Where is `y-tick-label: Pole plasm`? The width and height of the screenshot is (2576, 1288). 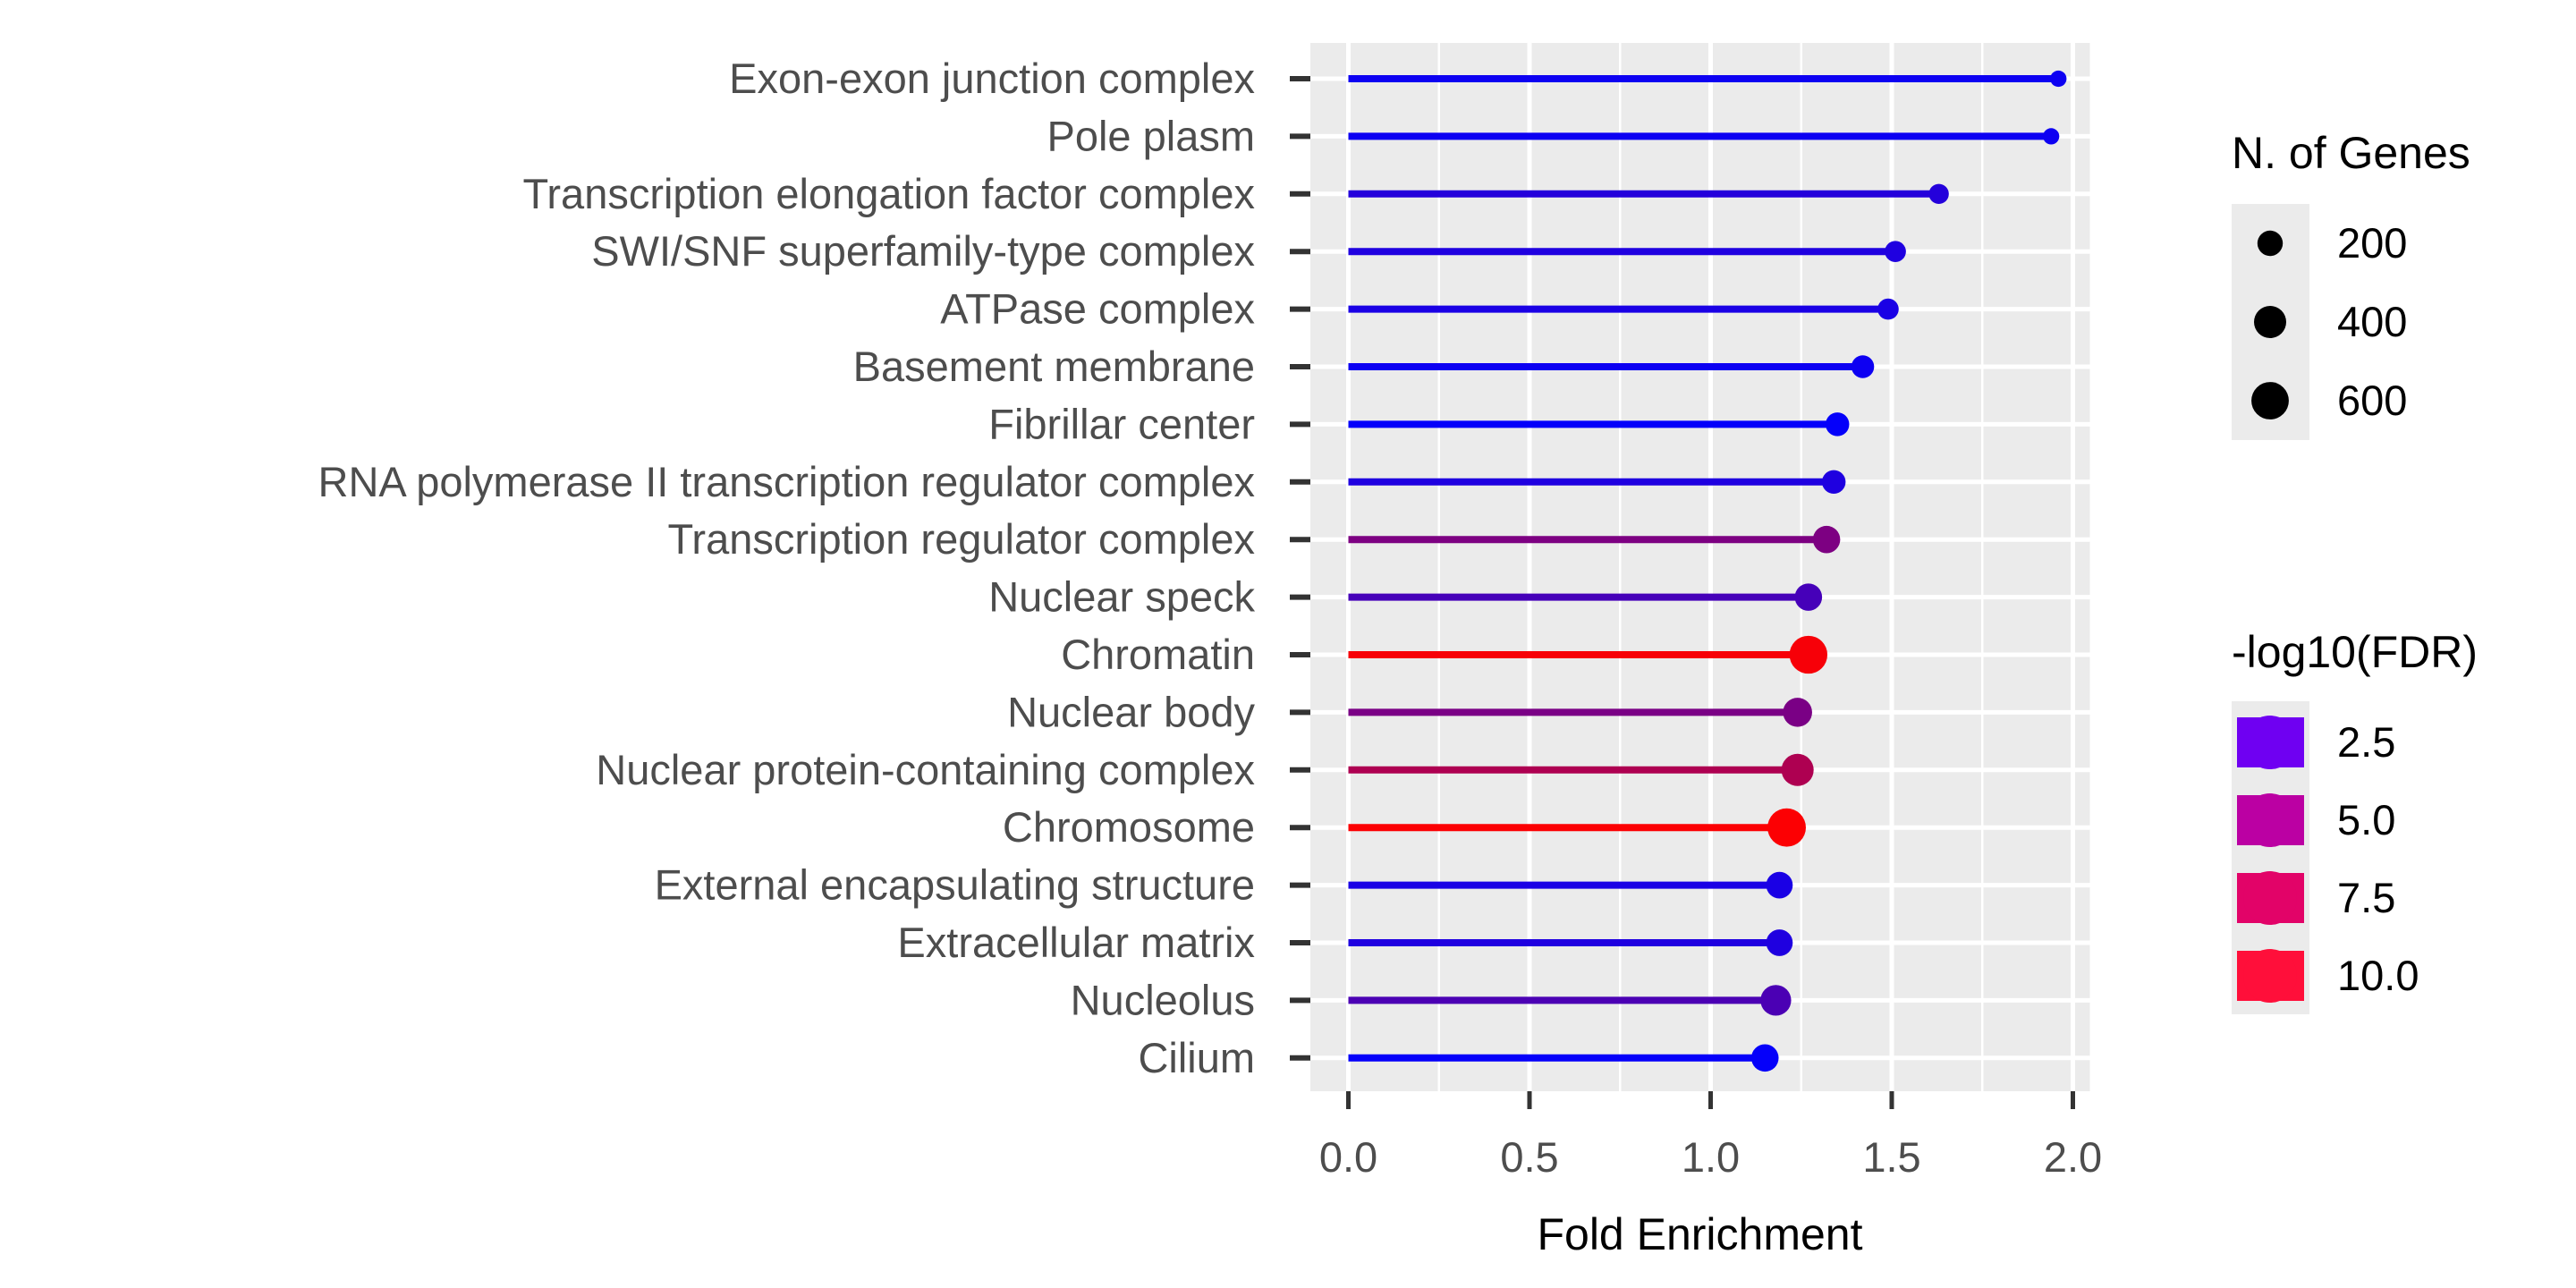 y-tick-label: Pole plasm is located at coordinates (1151, 135).